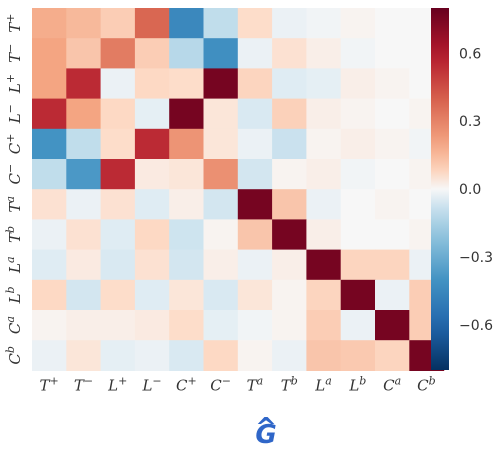  What do you see at coordinates (476, 190) in the screenshot?
I see `colorbar-tick-labels: 0.6 0.3 0.0 −0.3 −0.6` at bounding box center [476, 190].